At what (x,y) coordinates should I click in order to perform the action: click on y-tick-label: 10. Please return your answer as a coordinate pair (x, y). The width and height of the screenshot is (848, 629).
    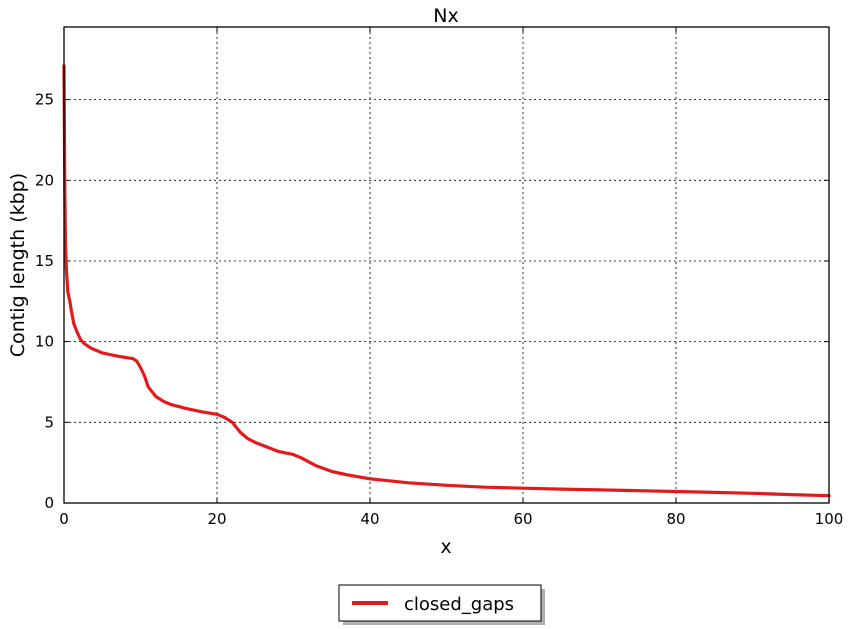
    Looking at the image, I should click on (44, 342).